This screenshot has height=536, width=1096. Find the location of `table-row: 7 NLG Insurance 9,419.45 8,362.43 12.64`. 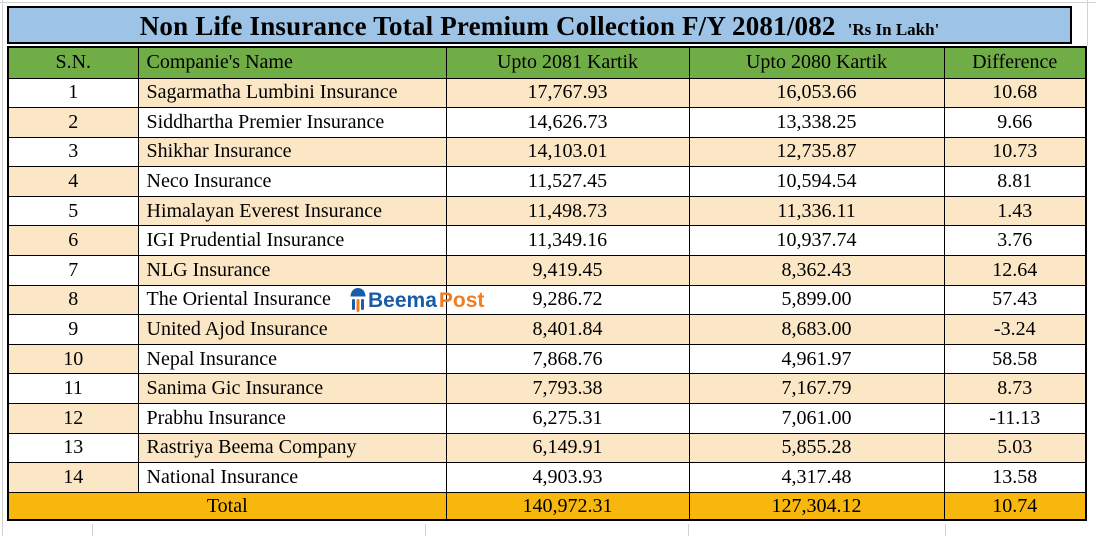

table-row: 7 NLG Insurance 9,419.45 8,362.43 12.64 is located at coordinates (547, 270).